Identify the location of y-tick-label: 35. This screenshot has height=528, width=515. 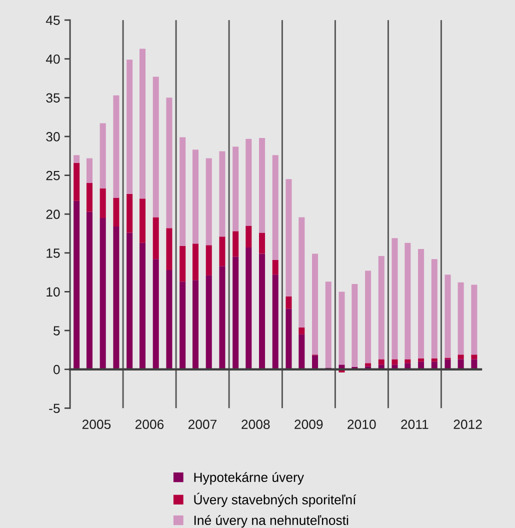
(53, 98).